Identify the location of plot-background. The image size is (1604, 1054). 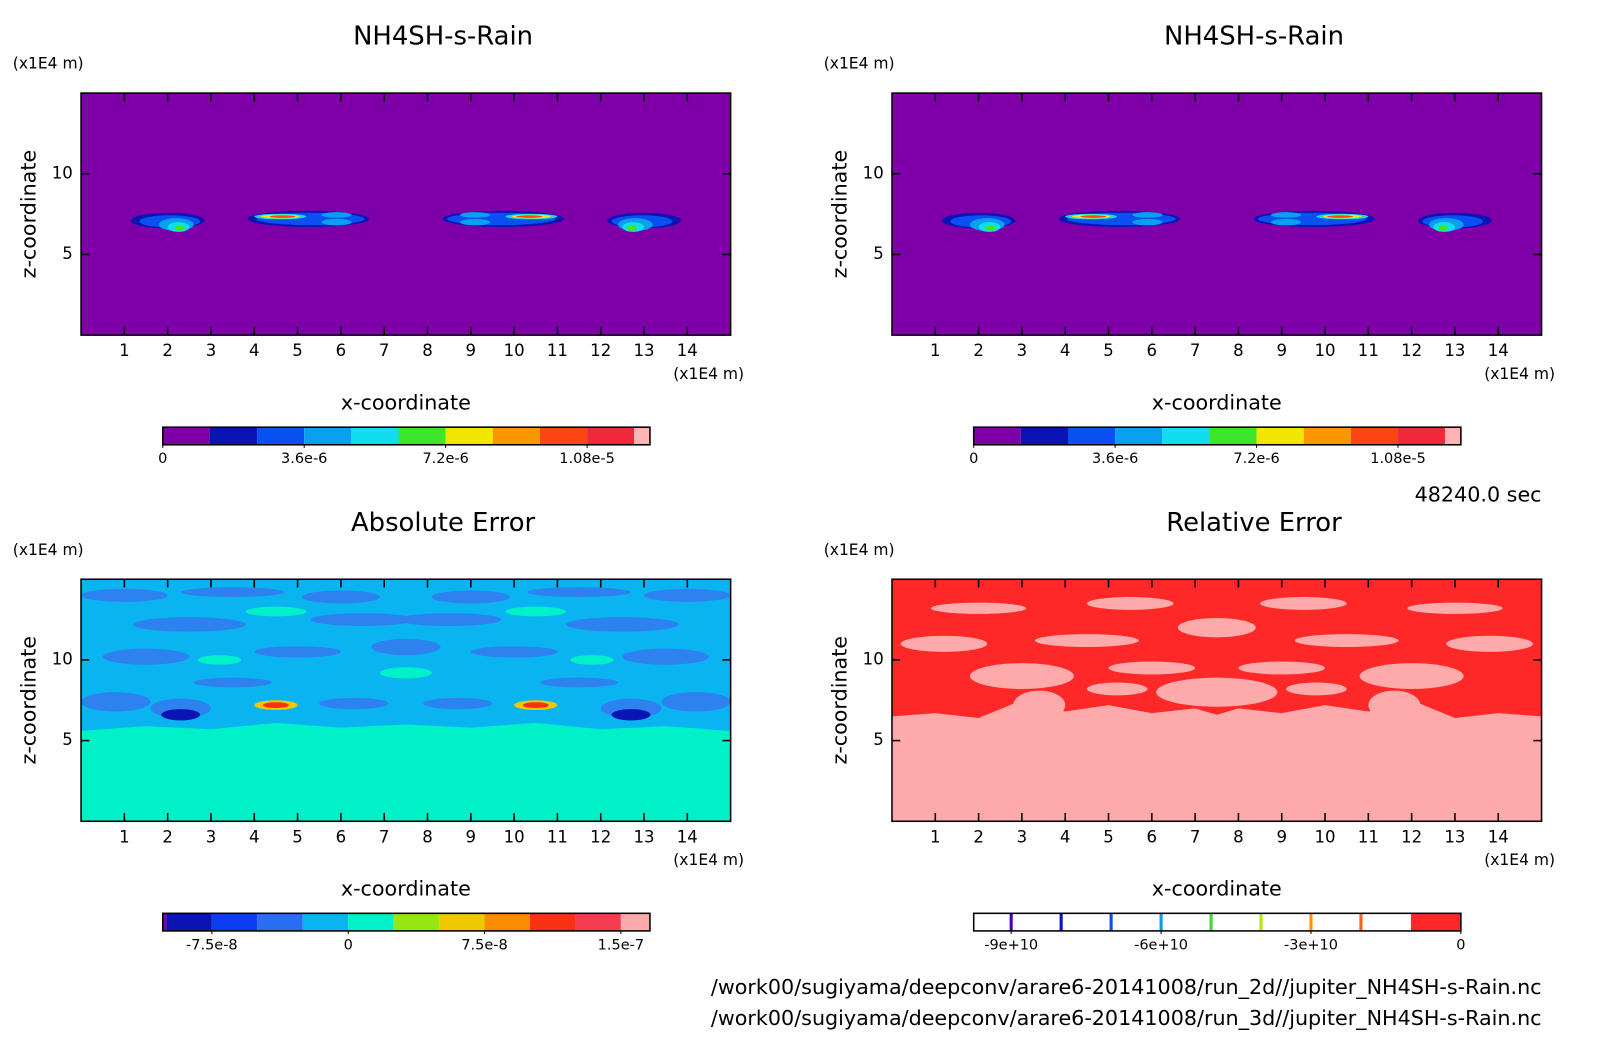
(1216, 214).